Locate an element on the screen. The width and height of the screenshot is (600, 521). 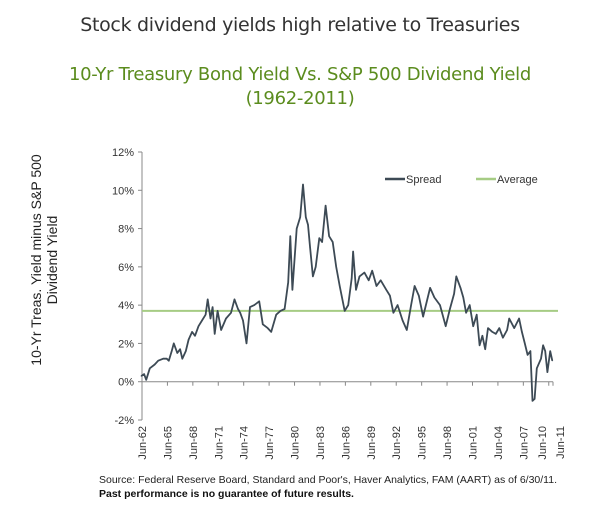
x-tick-label: Jun-89 is located at coordinates (372, 443).